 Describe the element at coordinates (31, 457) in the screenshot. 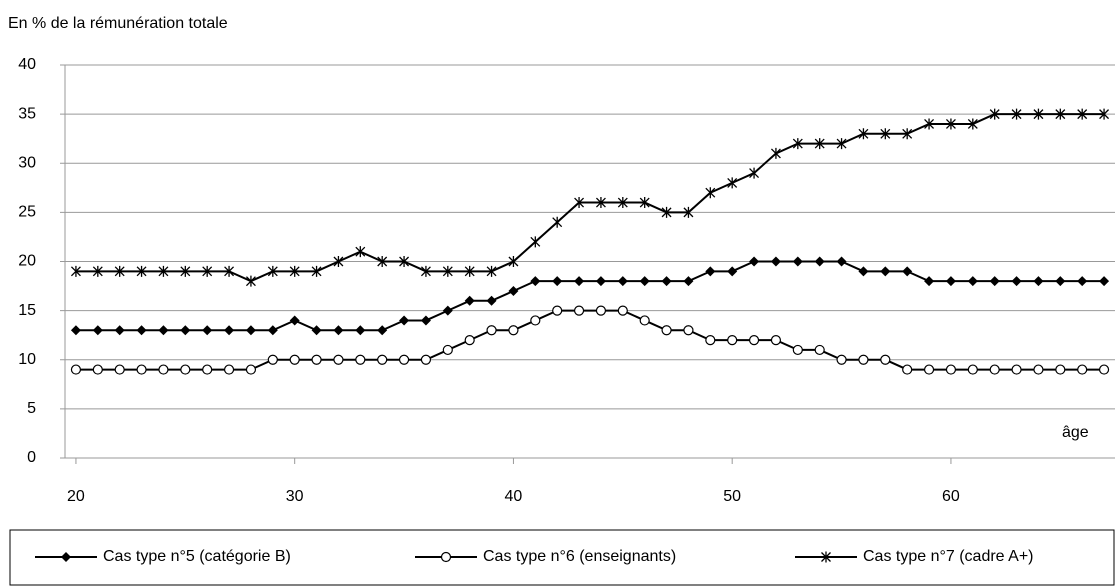

I see `y-tick-label: 0` at that location.